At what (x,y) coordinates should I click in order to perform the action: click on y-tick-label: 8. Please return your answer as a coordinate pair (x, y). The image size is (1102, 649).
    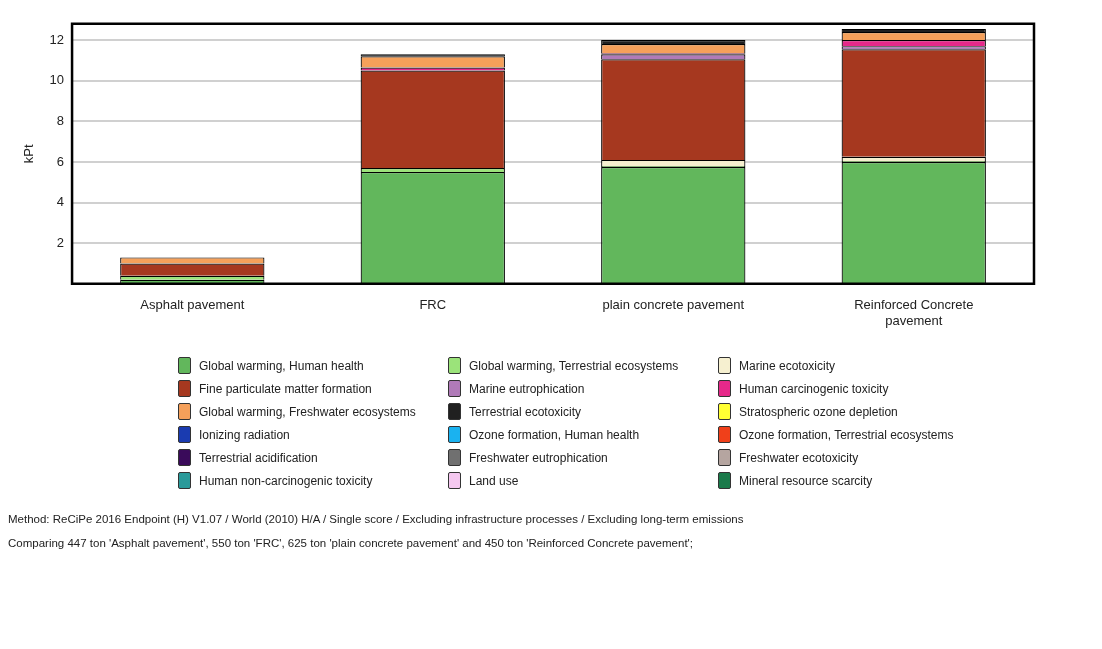
    Looking at the image, I should click on (60, 120).